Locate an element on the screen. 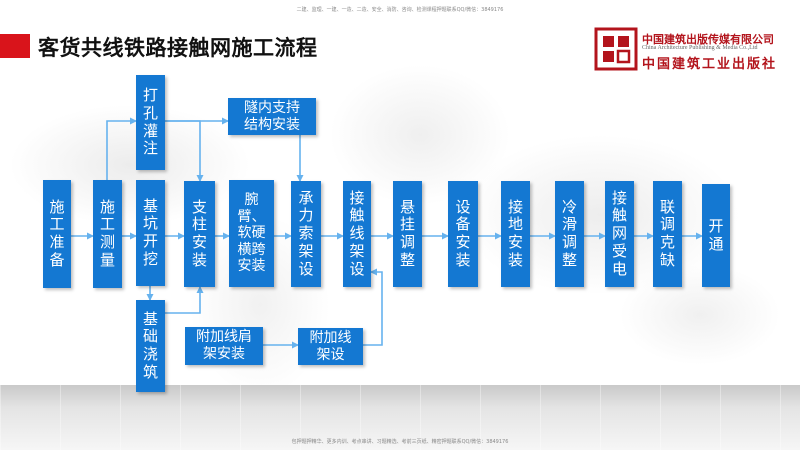 This screenshot has height=450, width=800. node-cantilever-install-label: 腕臂、 软硬 横跨 安装 is located at coordinates (251, 233).